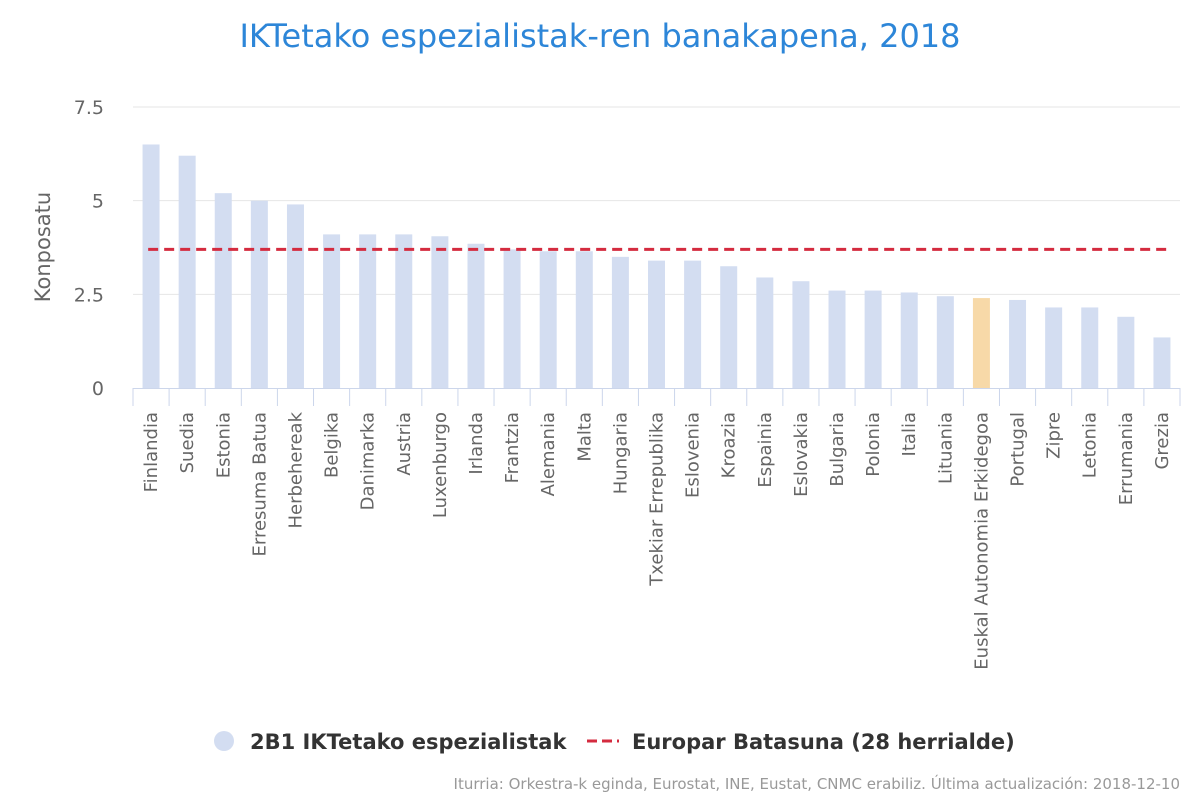 Image resolution: width=1200 pixels, height=800 pixels. What do you see at coordinates (259, 484) in the screenshot?
I see `x-tick-label: Erresuma Batua` at bounding box center [259, 484].